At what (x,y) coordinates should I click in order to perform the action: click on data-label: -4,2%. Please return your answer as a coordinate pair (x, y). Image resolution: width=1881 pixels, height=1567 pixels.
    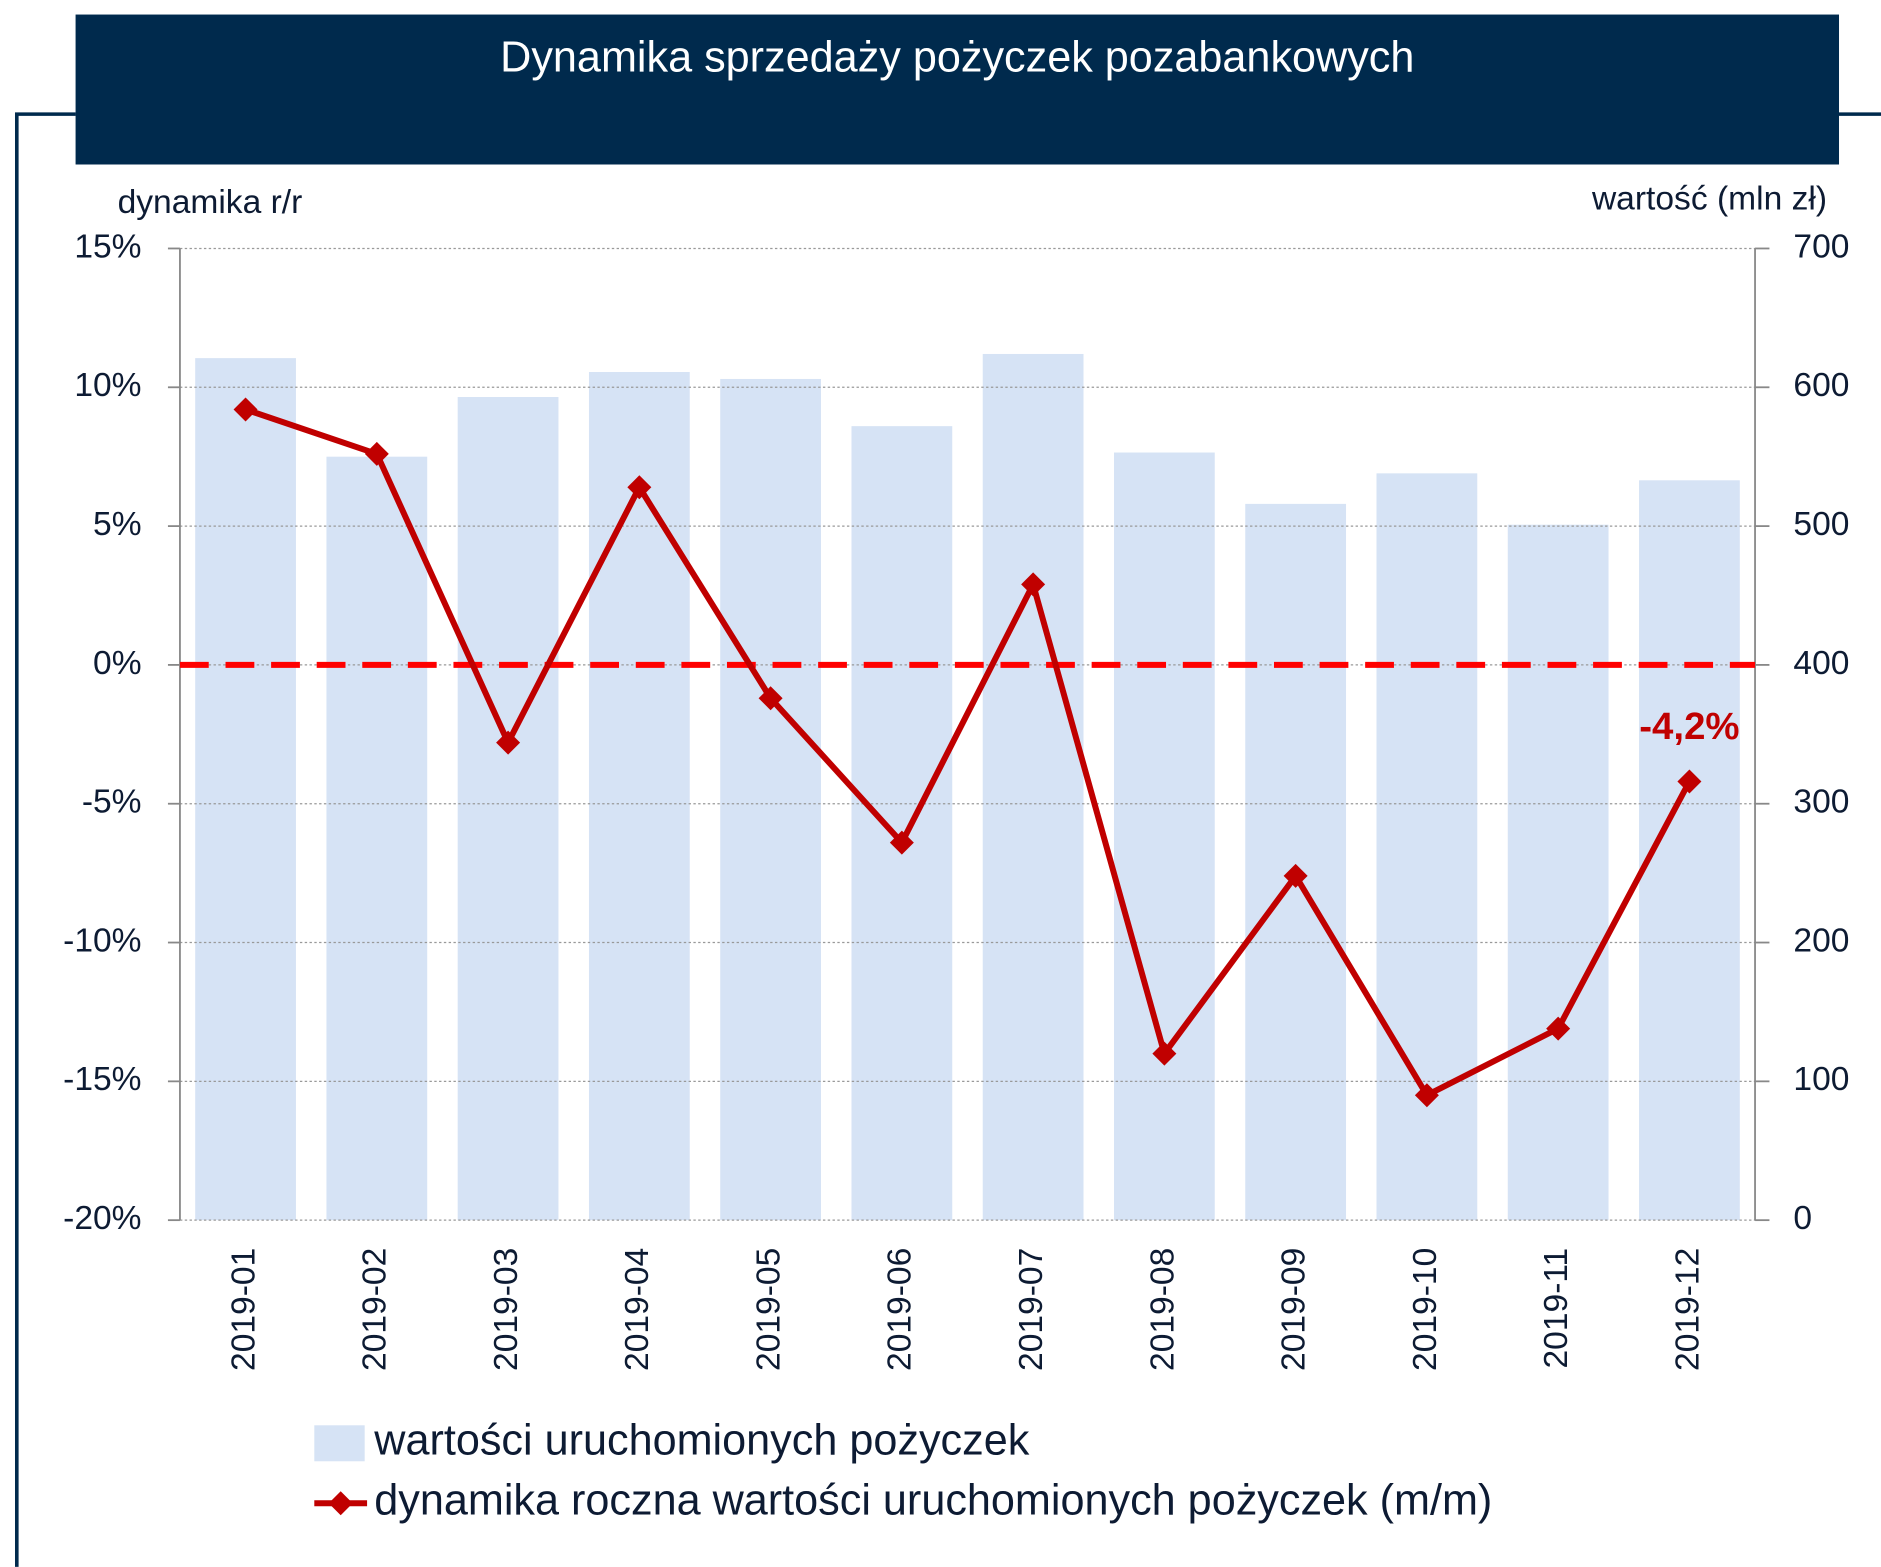
    Looking at the image, I should click on (1689, 726).